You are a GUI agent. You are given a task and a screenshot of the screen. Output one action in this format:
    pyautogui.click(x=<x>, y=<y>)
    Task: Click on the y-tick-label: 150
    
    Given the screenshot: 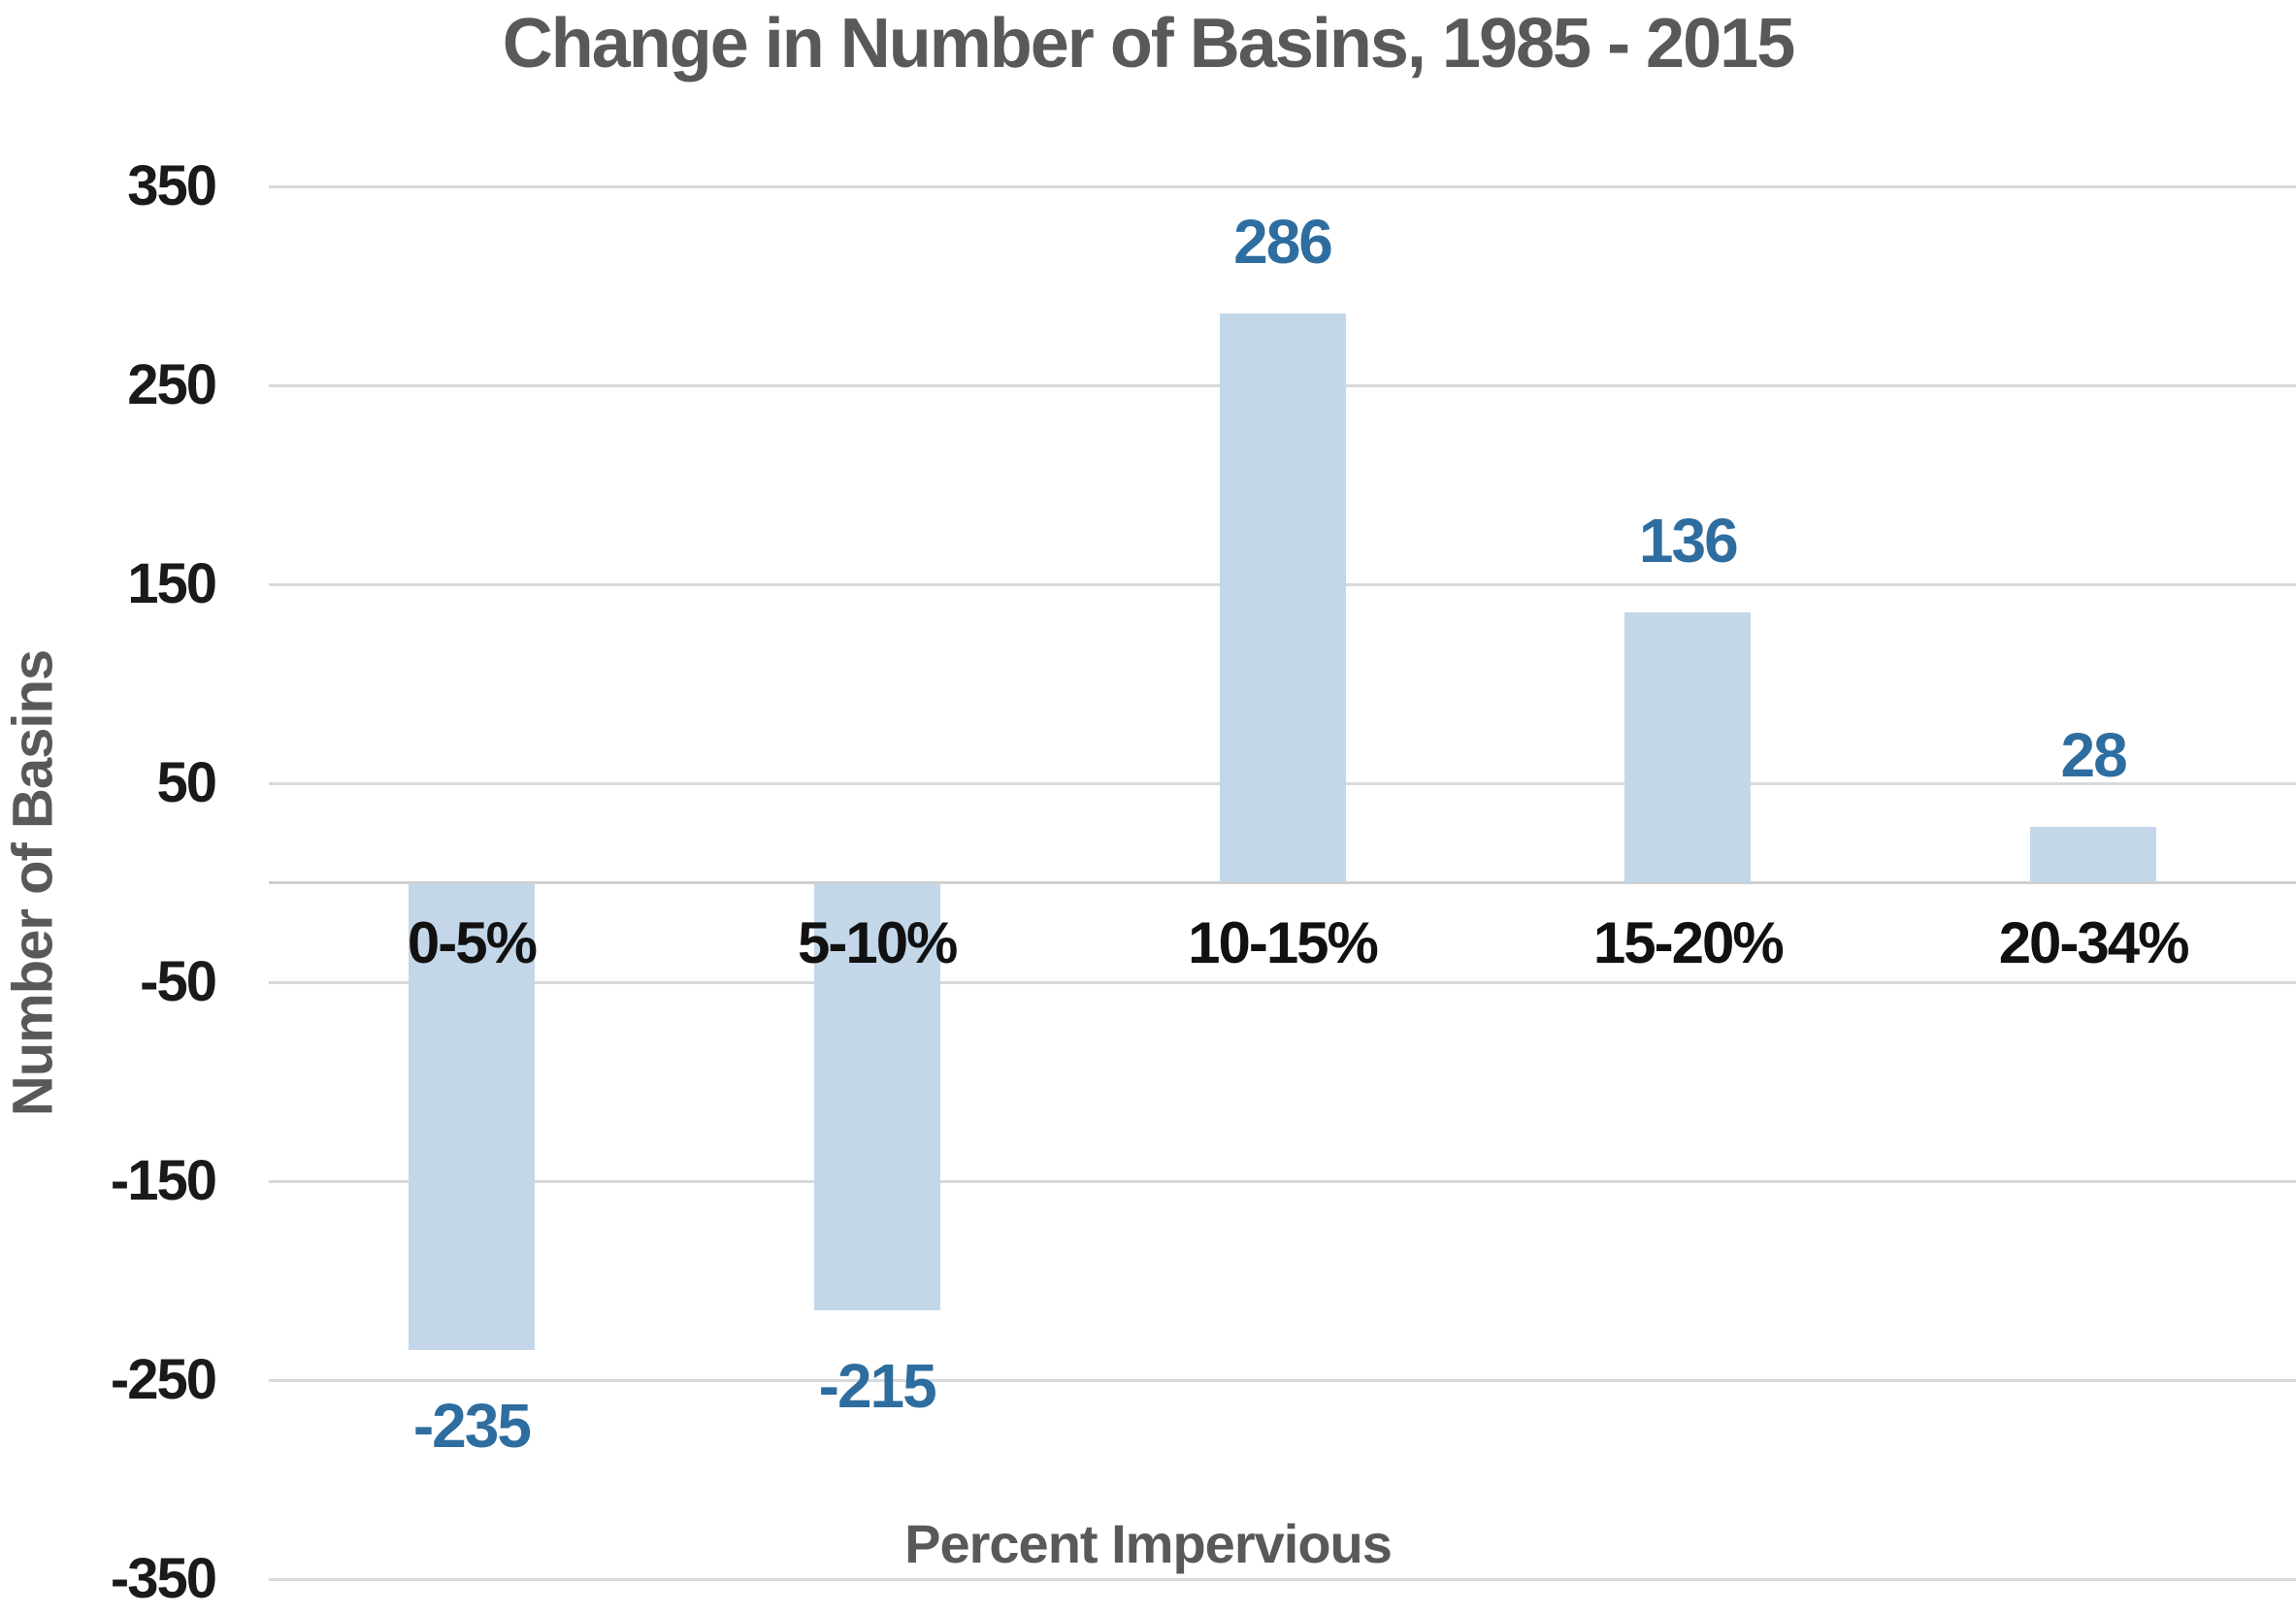 What is the action you would take?
    pyautogui.click(x=172, y=583)
    